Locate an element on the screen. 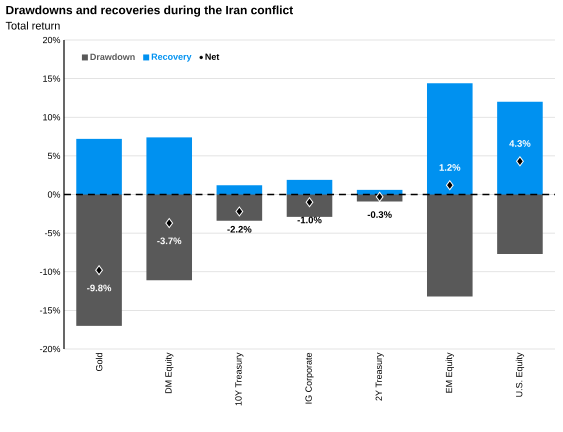 Image resolution: width=563 pixels, height=432 pixels. y-tick-label: -5% is located at coordinates (52, 233).